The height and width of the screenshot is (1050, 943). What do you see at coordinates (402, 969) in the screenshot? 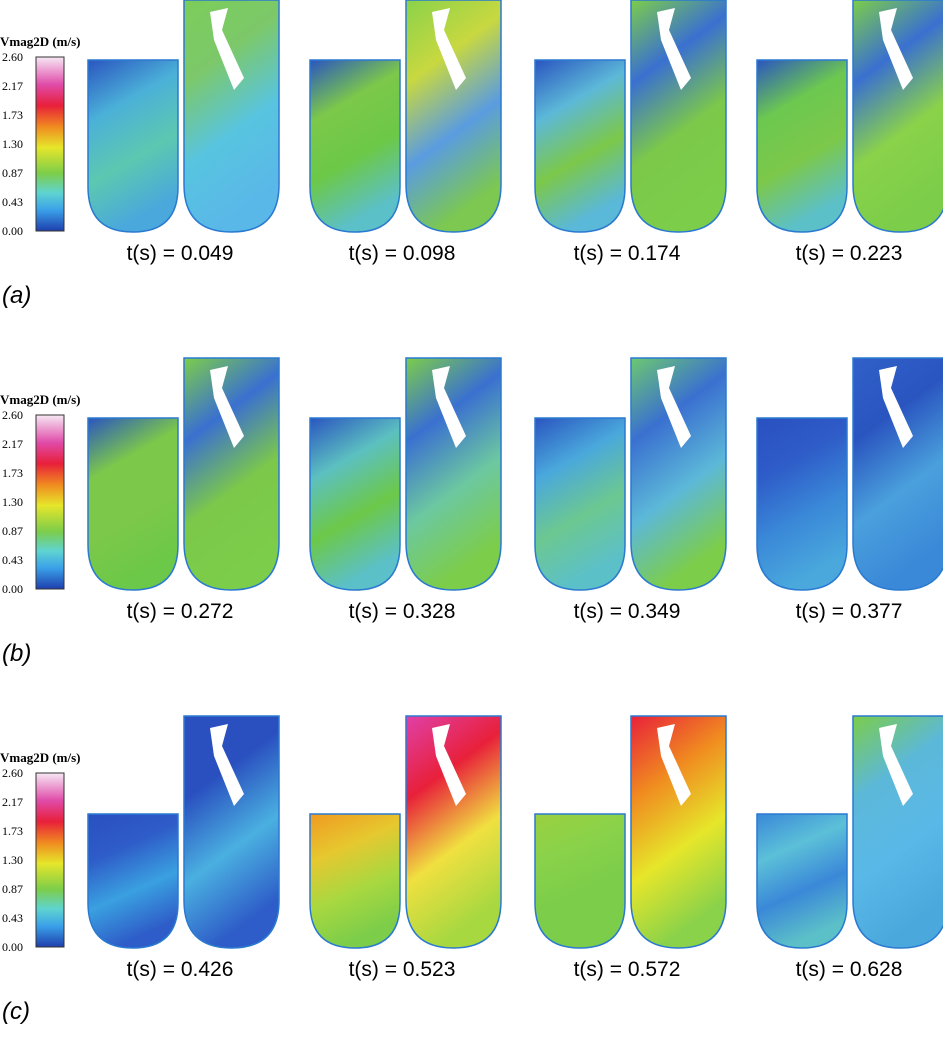
I see `time-label: t(s) = 0.523` at bounding box center [402, 969].